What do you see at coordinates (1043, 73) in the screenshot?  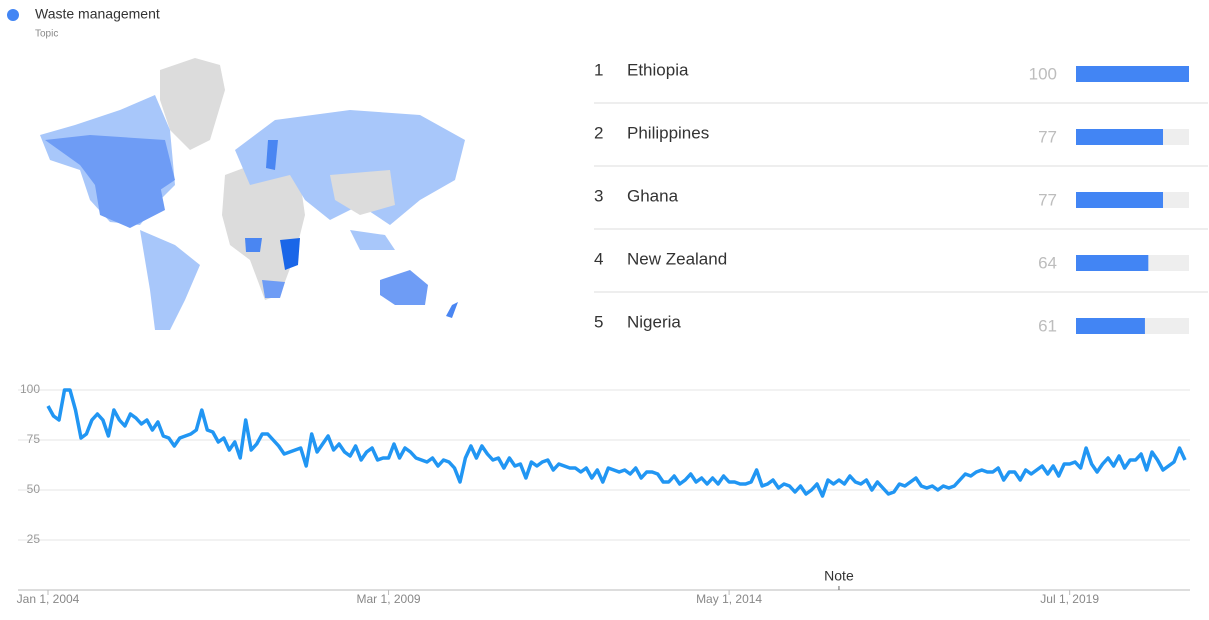 I see `rank-value: 100` at bounding box center [1043, 73].